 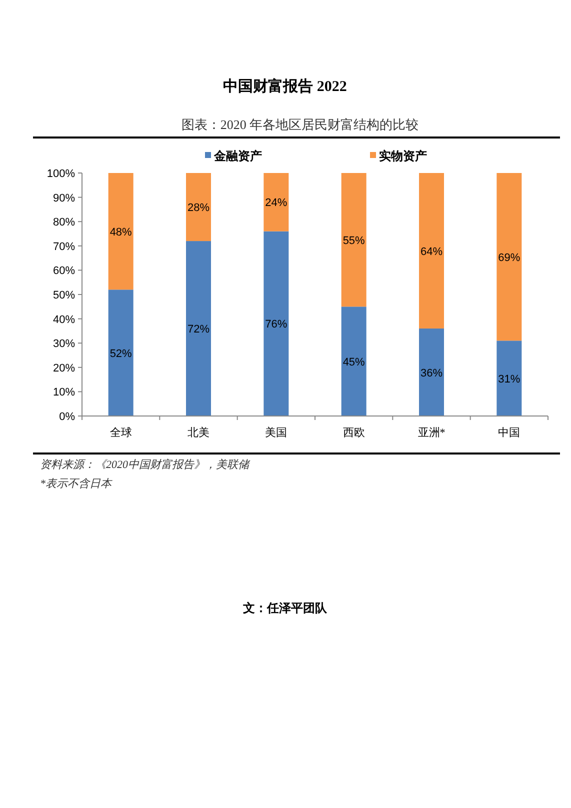 I want to click on data-label: 24%, so click(x=276, y=203).